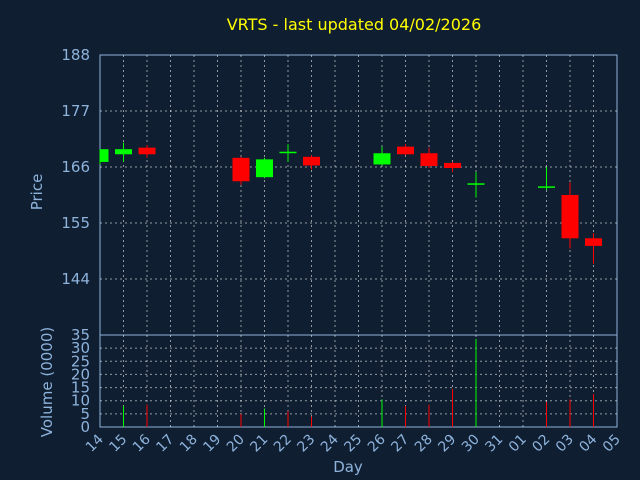 The height and width of the screenshot is (480, 640). What do you see at coordinates (471, 444) in the screenshot?
I see `x-tick-label: 30` at bounding box center [471, 444].